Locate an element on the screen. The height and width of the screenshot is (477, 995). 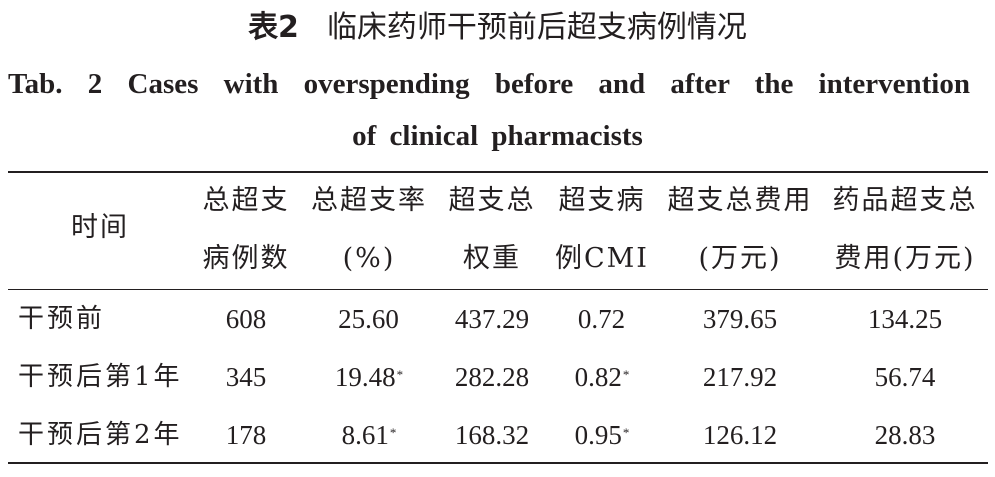
column-header-cmi-line1: 超支病 is located at coordinates (602, 200).